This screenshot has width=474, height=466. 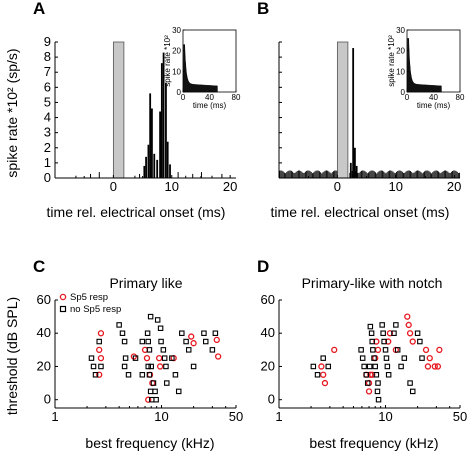 I want to click on panel-d: 0 20 40 60 1 10 50, so click(x=364, y=358).